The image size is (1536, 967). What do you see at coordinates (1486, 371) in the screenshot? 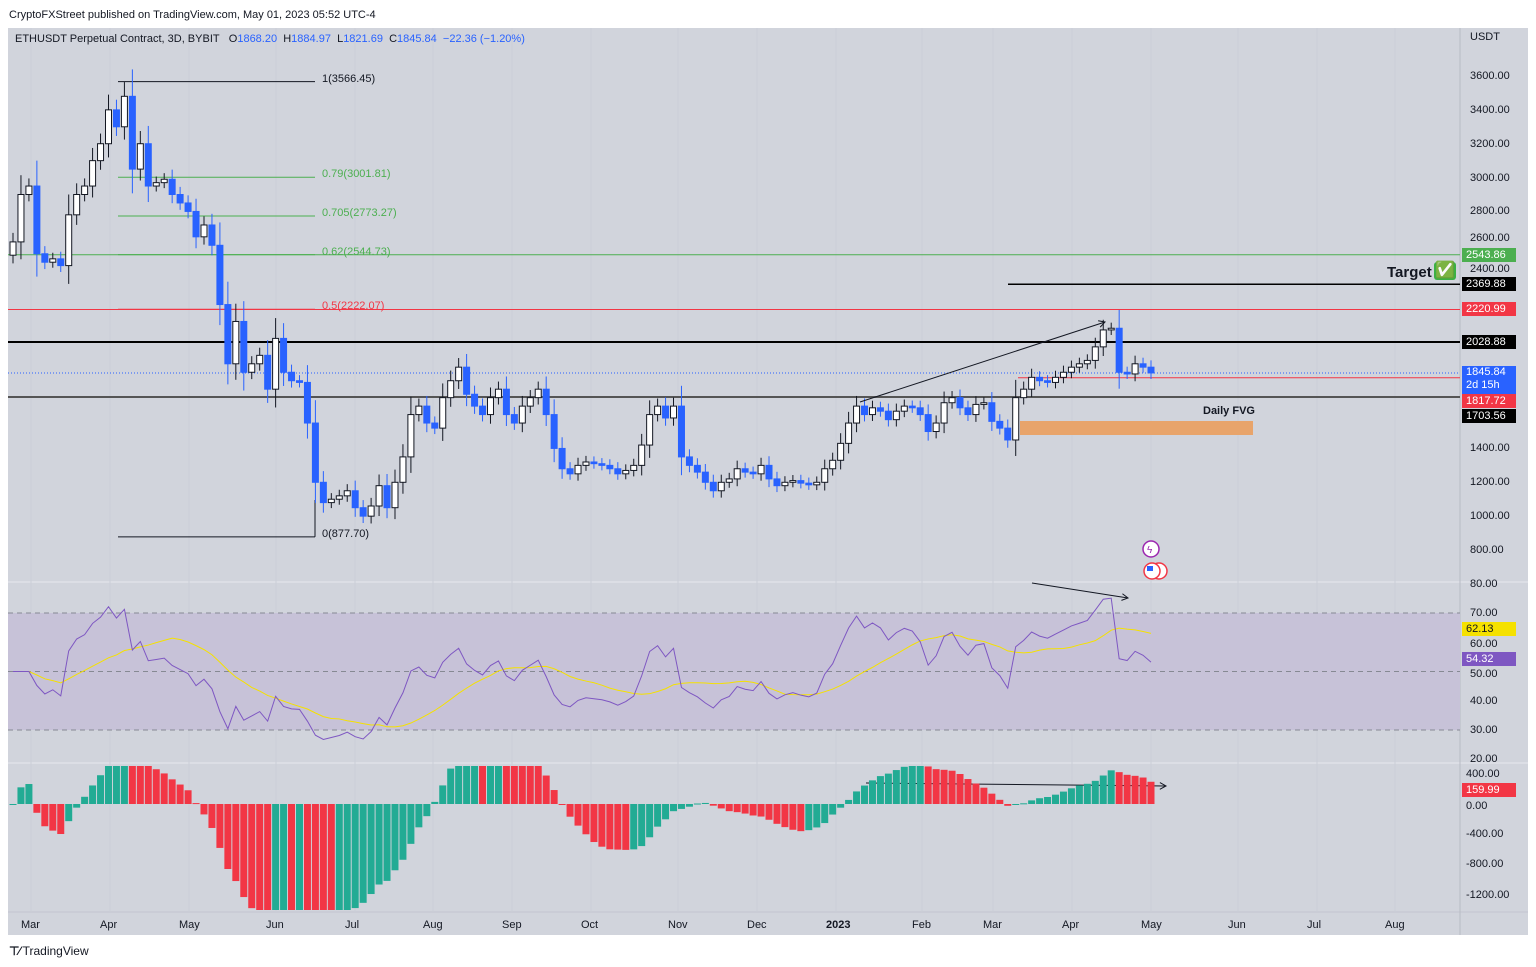
I see `price-tag-value: 1845.84` at bounding box center [1486, 371].